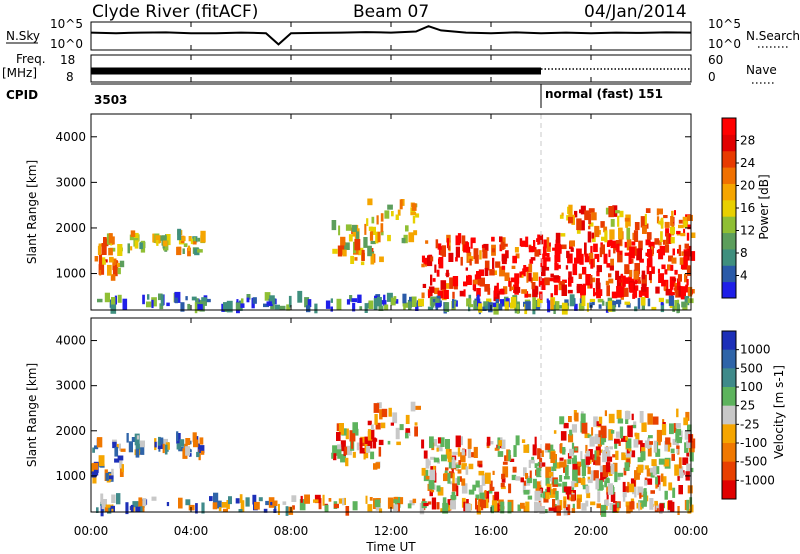 This screenshot has width=800, height=554. I want to click on colorbar-segment, so click(729, 159).